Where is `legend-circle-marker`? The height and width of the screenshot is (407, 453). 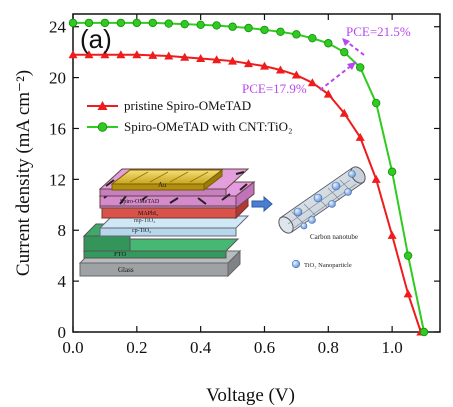 legend-circle-marker is located at coordinates (102, 127).